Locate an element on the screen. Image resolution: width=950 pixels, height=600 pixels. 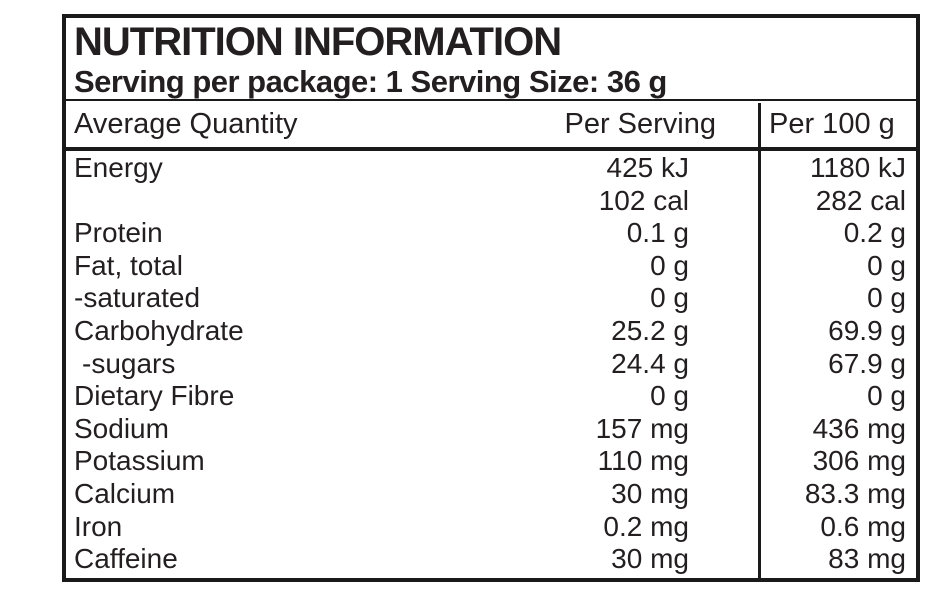
column-average-quantity: Average Quantity is located at coordinates (186, 123).